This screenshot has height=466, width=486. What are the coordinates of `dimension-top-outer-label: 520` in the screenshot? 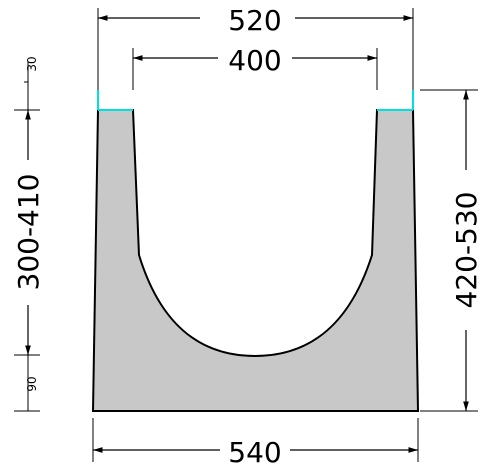 It's located at (254, 20).